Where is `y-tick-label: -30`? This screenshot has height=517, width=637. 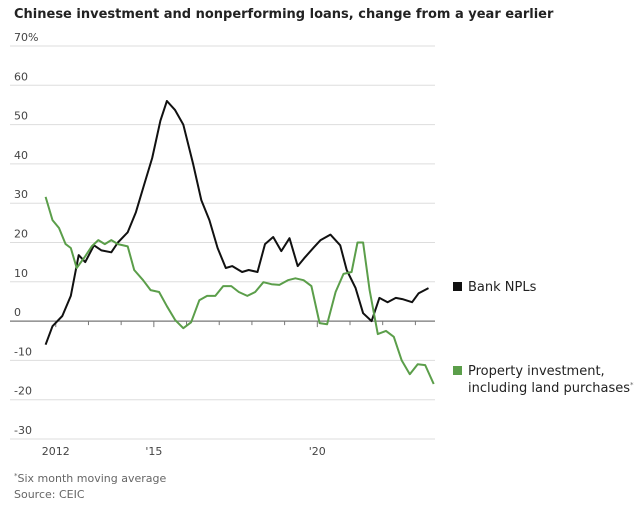
y-tick-label: -30 is located at coordinates (23, 430).